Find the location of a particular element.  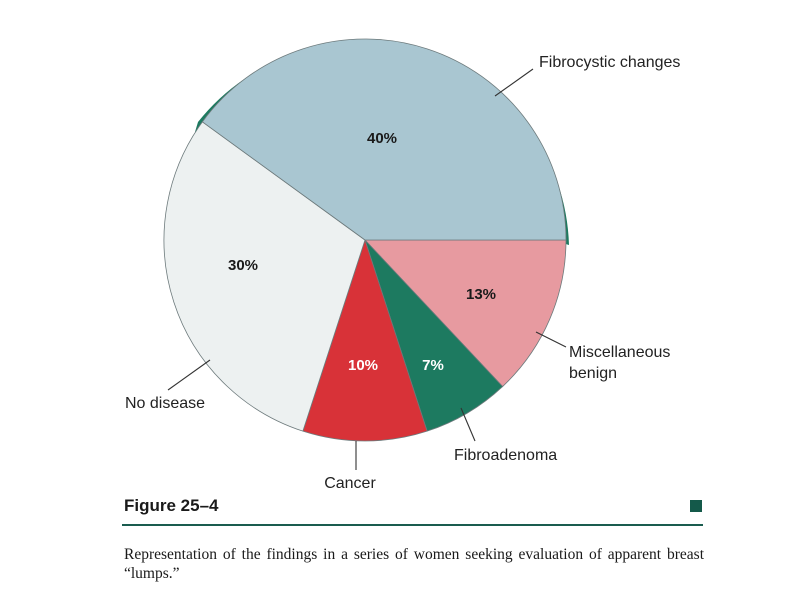

leader-line-fibrocystic-changes is located at coordinates (514, 82).